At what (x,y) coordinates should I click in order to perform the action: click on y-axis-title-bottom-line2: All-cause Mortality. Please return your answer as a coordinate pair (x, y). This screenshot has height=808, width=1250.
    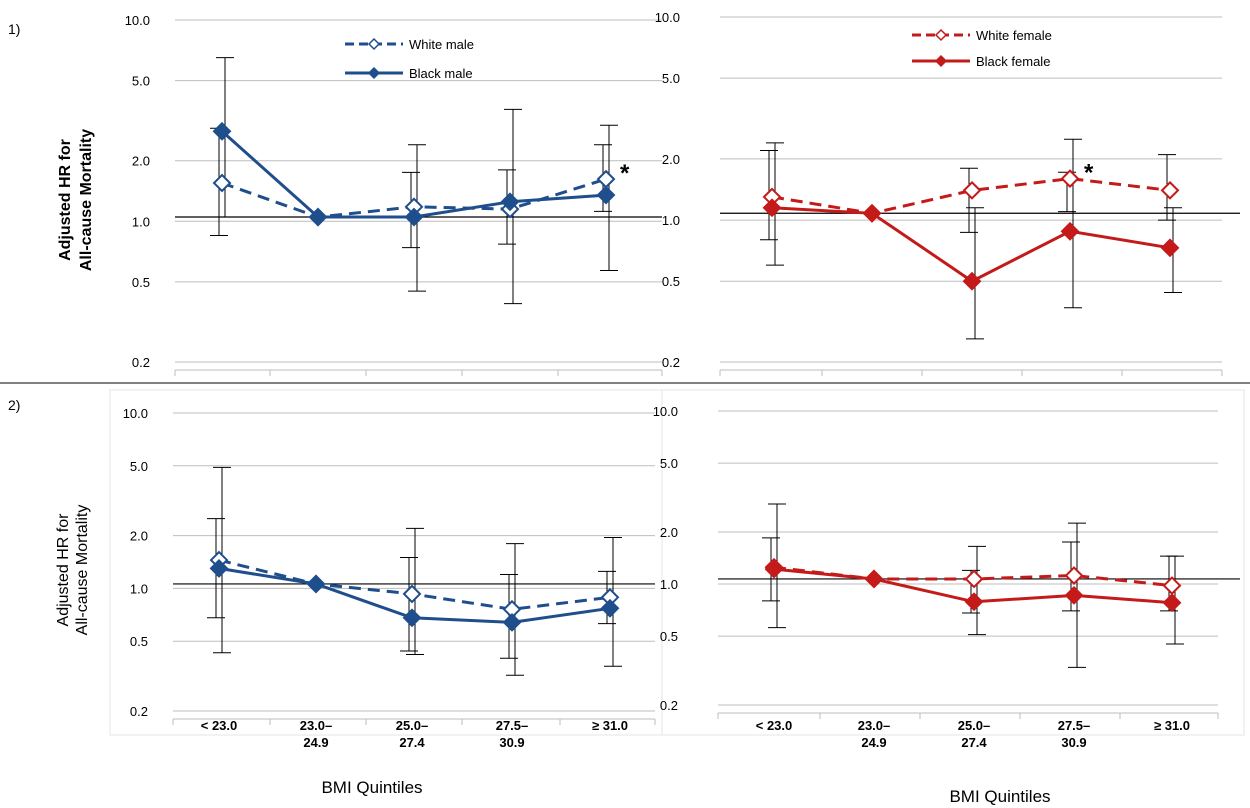
    Looking at the image, I should click on (82, 570).